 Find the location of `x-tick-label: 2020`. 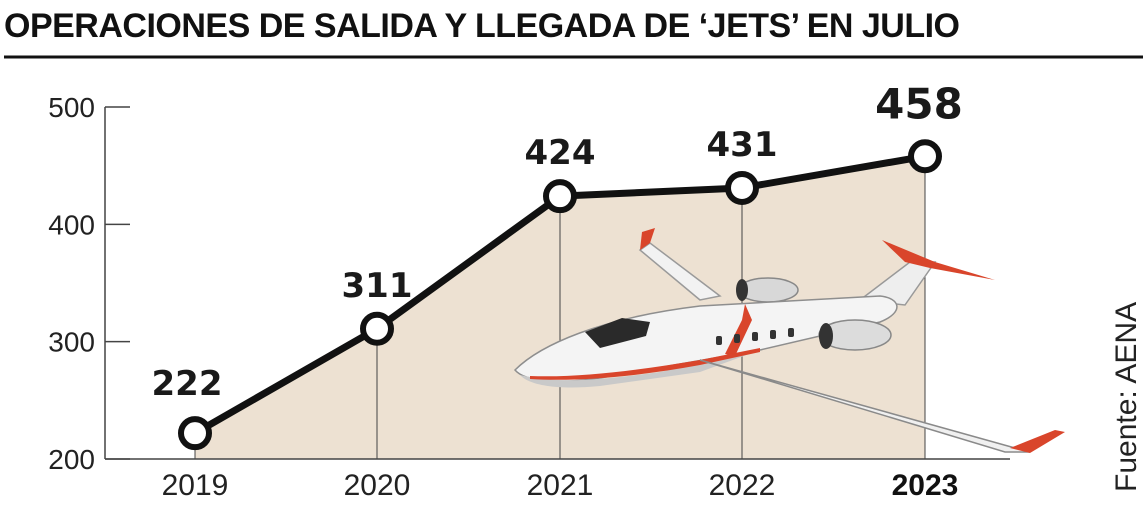

x-tick-label: 2020 is located at coordinates (377, 485).